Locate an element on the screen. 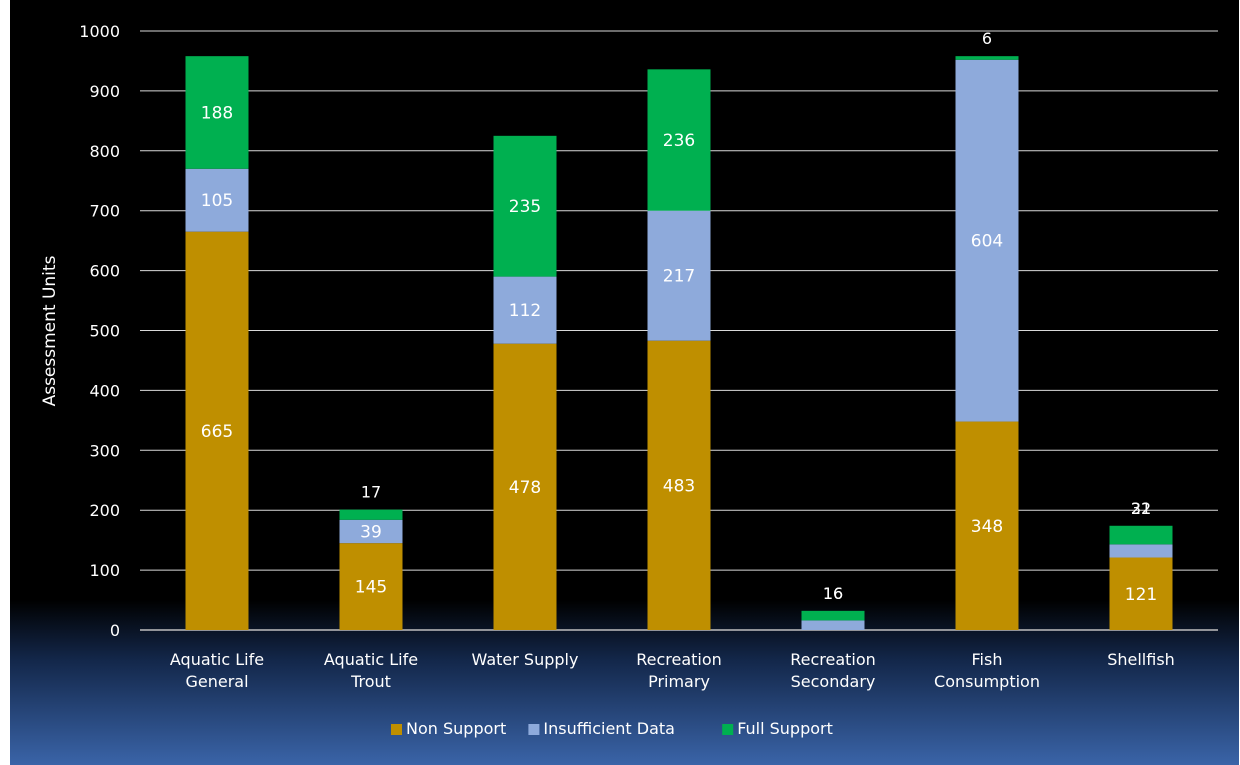 Image resolution: width=1240 pixels, height=765 pixels. data-label: 235 is located at coordinates (525, 207).